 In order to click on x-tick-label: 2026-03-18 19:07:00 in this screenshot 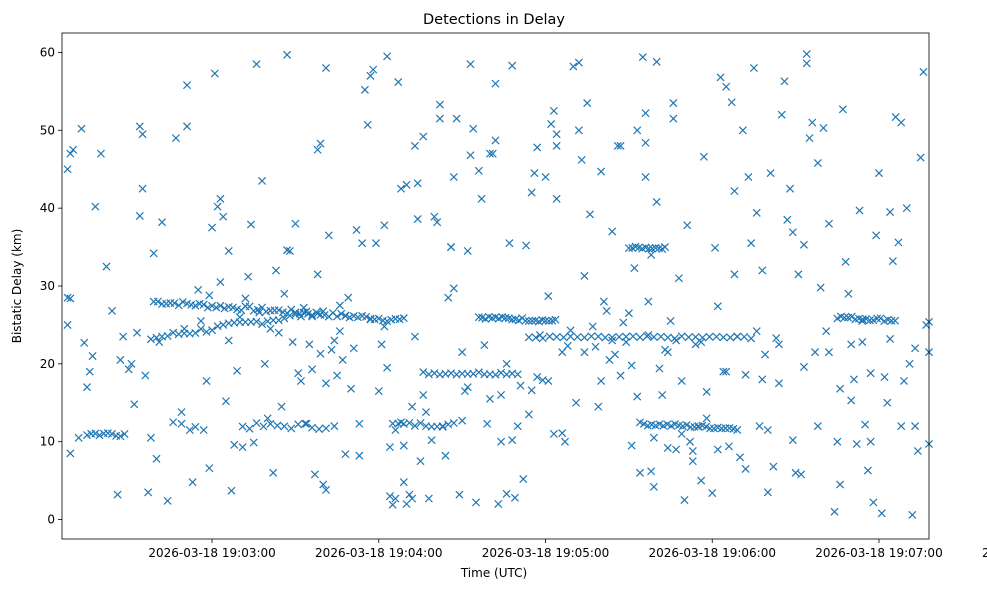, I will do `click(878, 553)`.